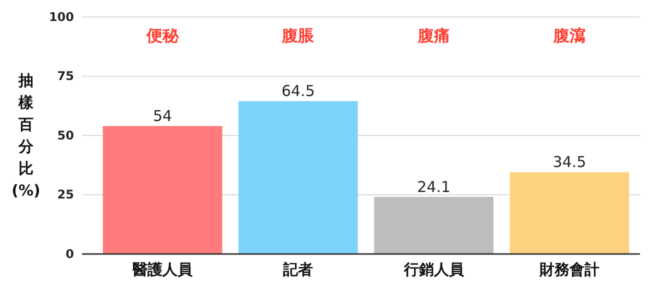 The width and height of the screenshot is (656, 299). I want to click on data-label: 34.5, so click(569, 162).